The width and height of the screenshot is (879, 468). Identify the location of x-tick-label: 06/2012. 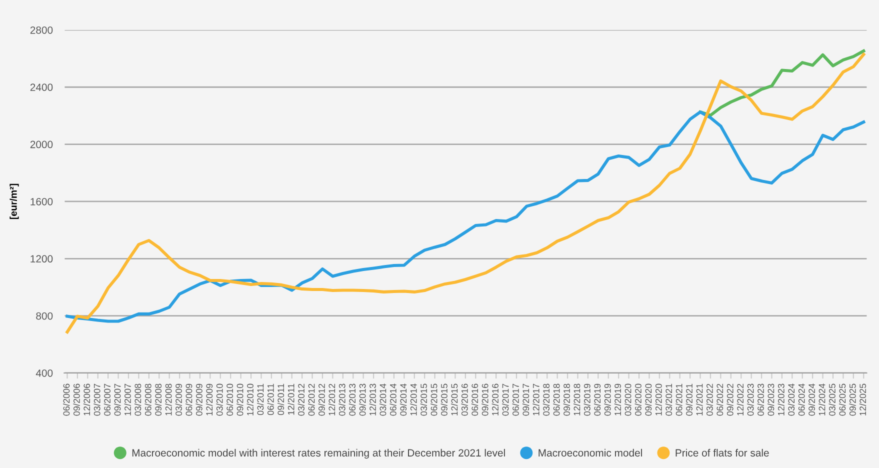
(311, 400).